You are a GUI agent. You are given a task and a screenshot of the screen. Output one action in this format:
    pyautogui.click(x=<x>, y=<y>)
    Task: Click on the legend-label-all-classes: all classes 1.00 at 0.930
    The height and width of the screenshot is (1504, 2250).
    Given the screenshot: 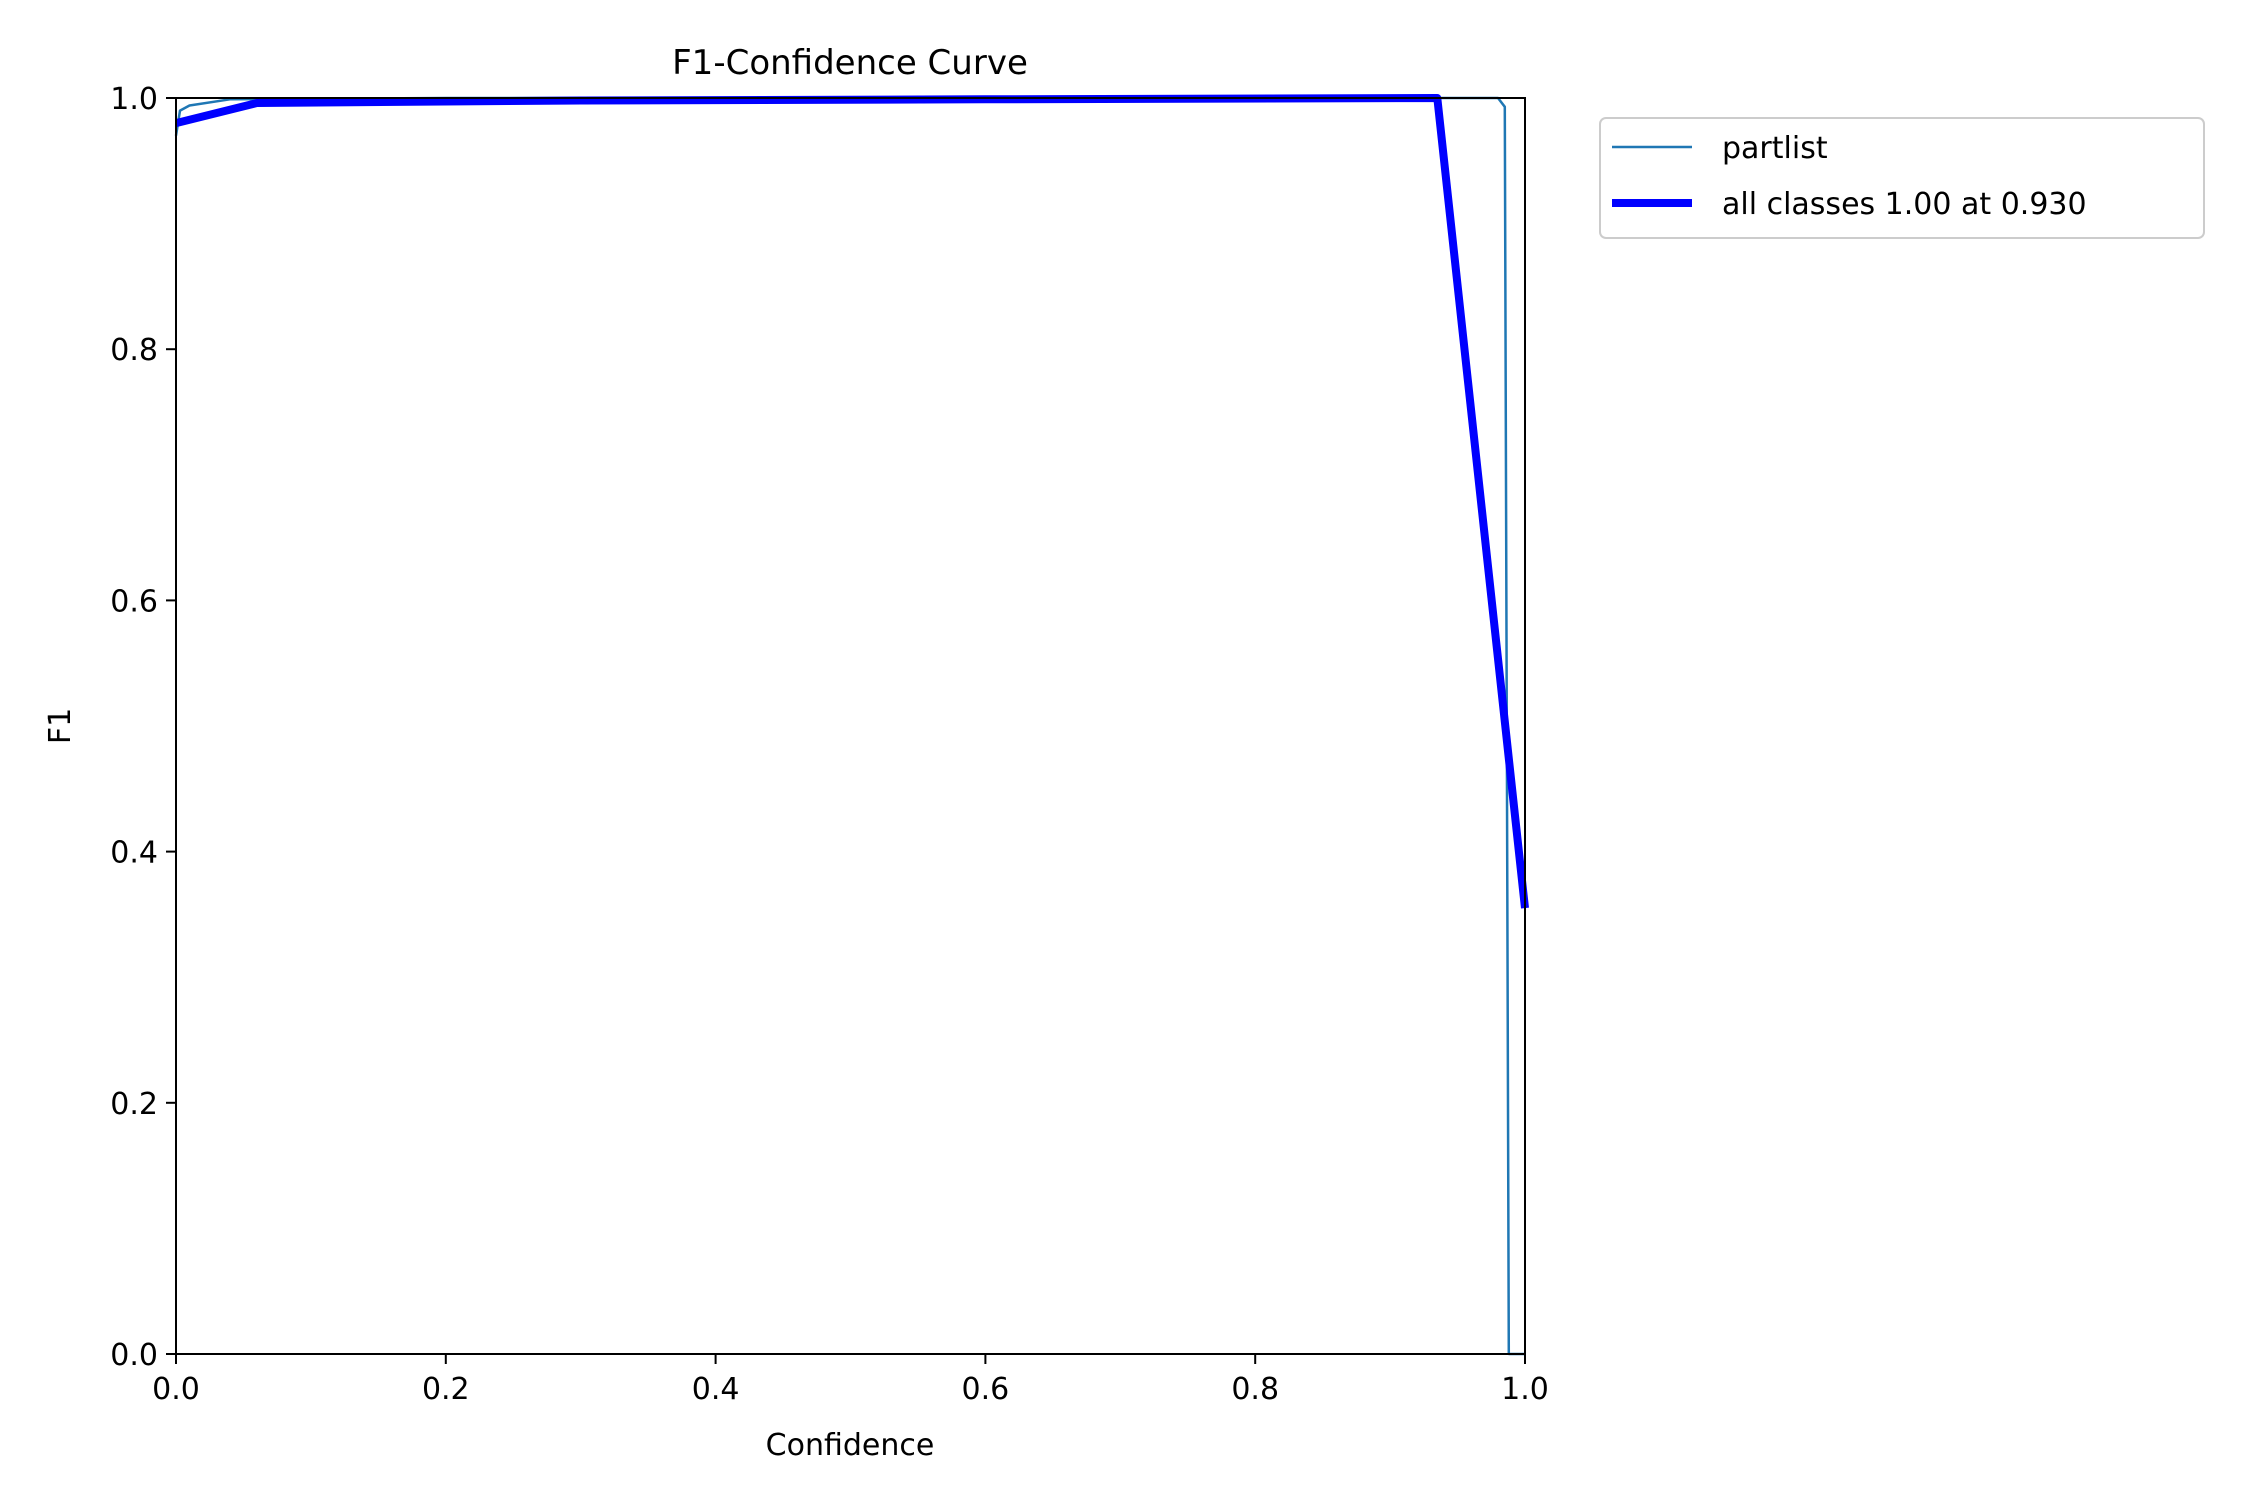 What is the action you would take?
    pyautogui.click(x=1904, y=204)
    